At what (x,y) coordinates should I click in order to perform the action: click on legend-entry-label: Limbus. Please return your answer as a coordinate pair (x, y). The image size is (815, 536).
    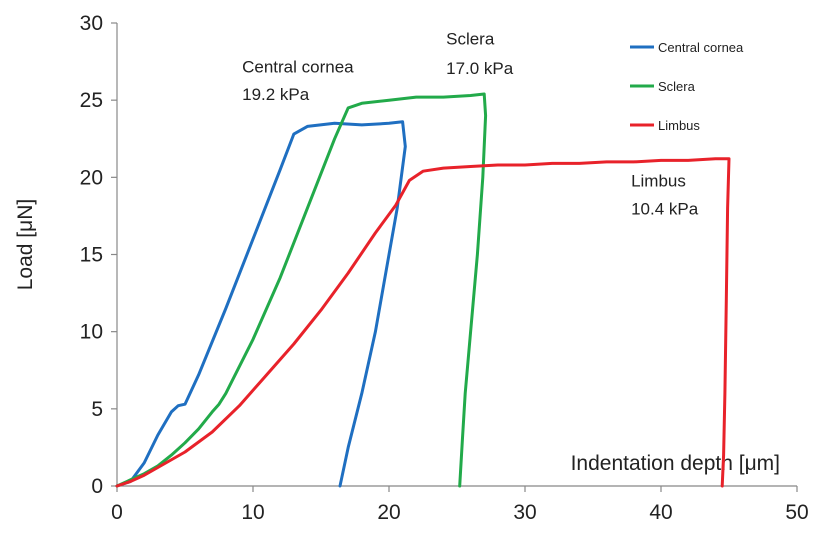
    Looking at the image, I should click on (679, 125).